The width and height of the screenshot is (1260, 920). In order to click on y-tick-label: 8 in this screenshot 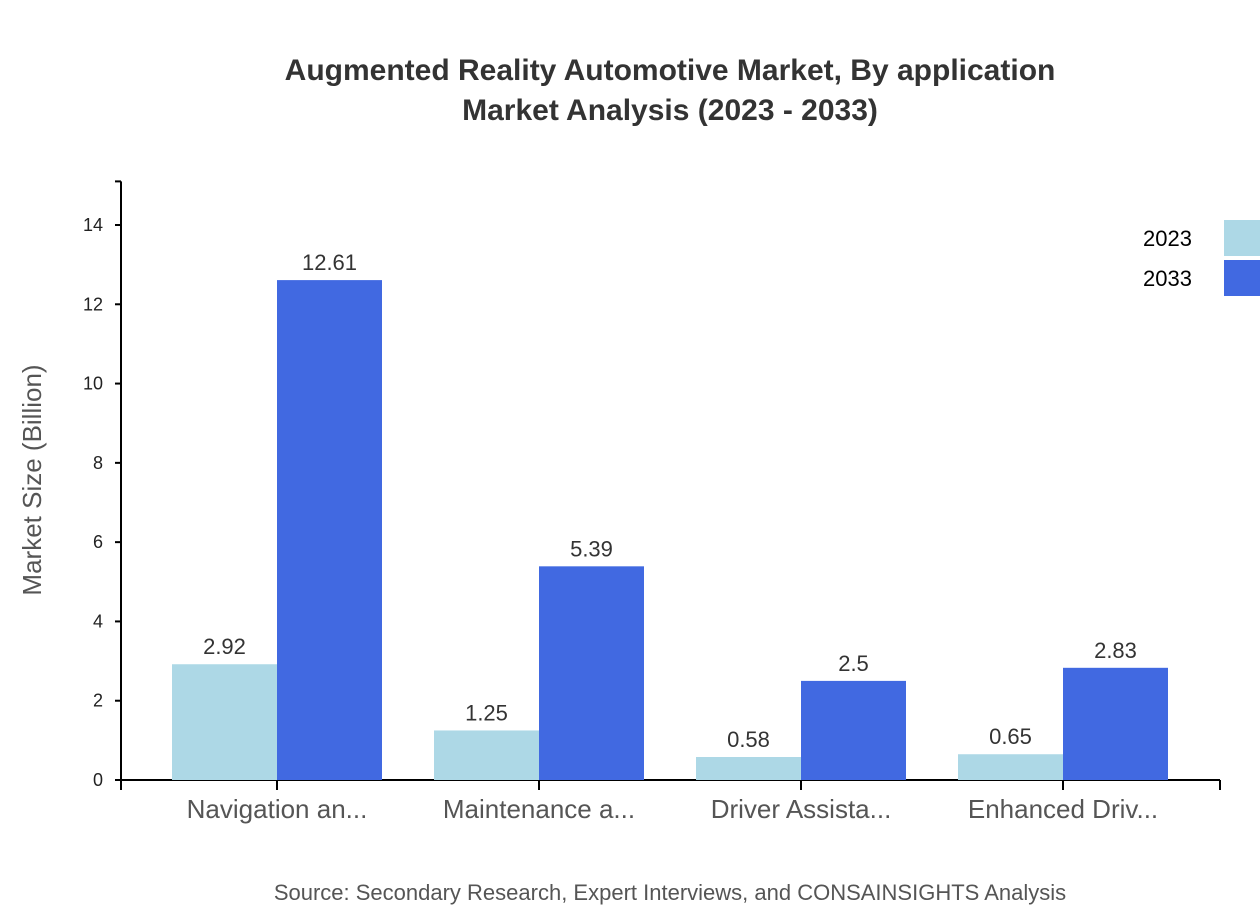, I will do `click(98, 463)`.